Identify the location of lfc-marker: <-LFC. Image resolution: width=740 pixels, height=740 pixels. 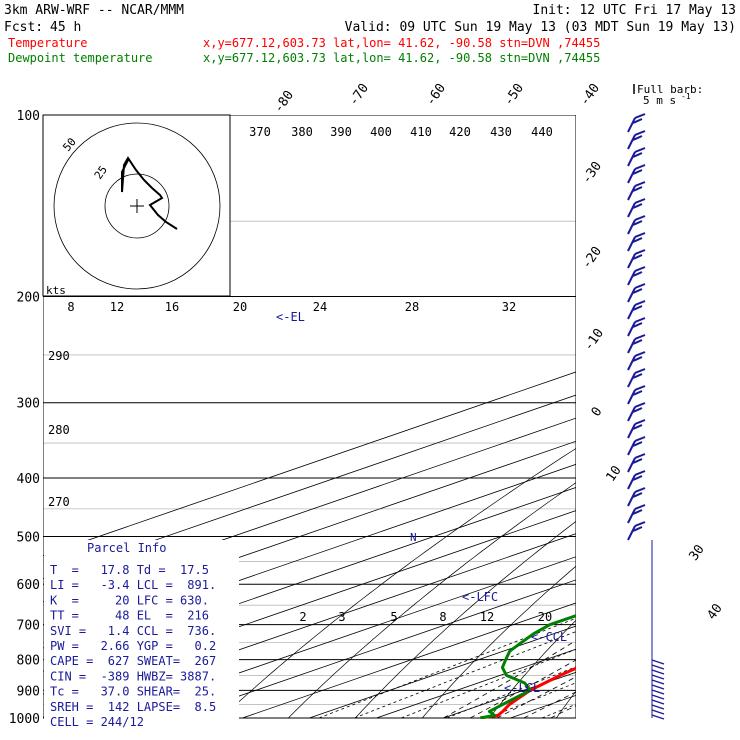
(480, 597).